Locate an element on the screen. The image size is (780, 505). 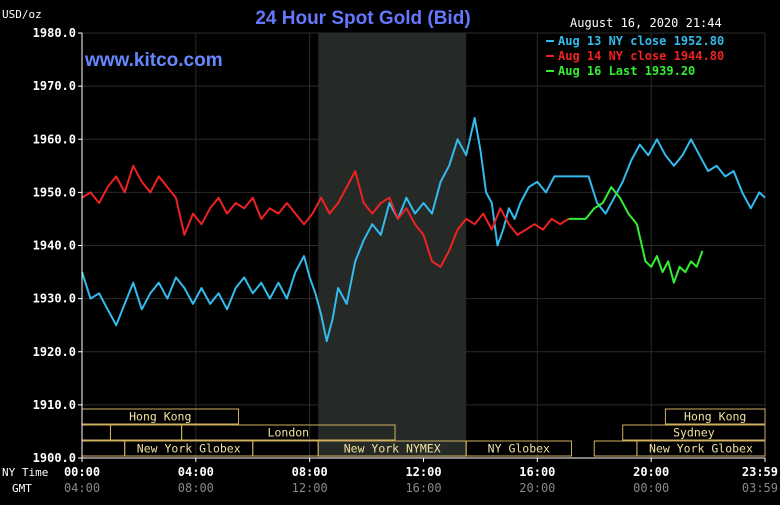
y-tick-label: 1920.0 is located at coordinates (54, 352).